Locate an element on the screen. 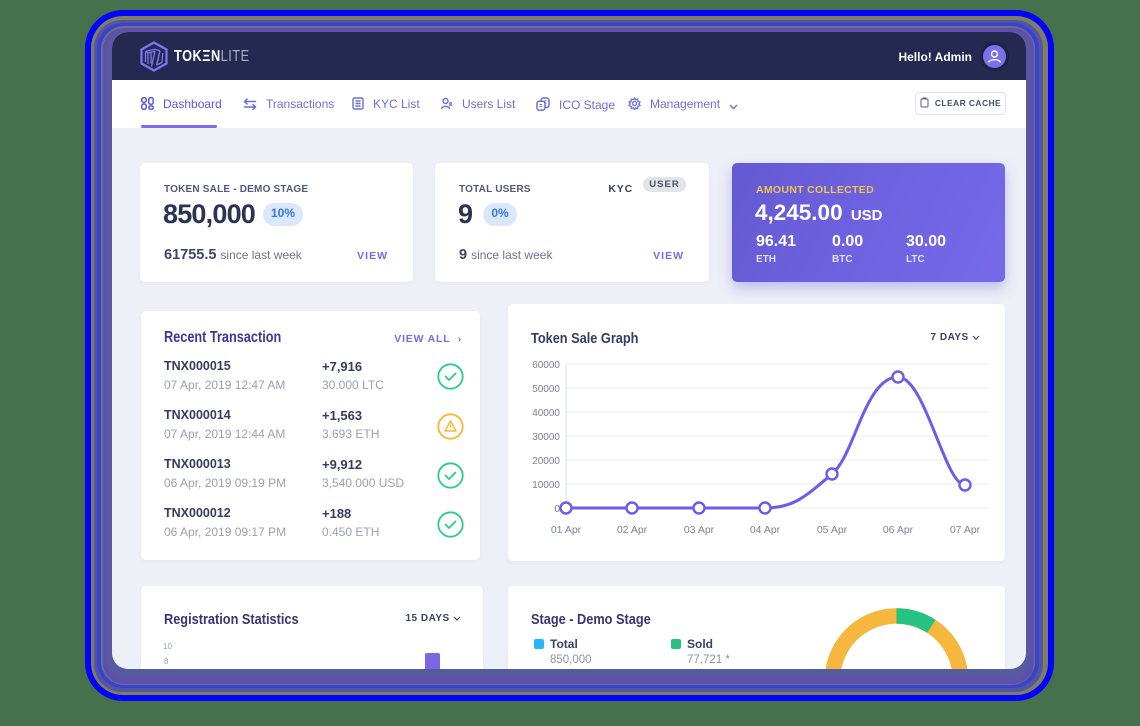 This screenshot has height=726, width=1140. svg-text: 0 is located at coordinates (557, 509).